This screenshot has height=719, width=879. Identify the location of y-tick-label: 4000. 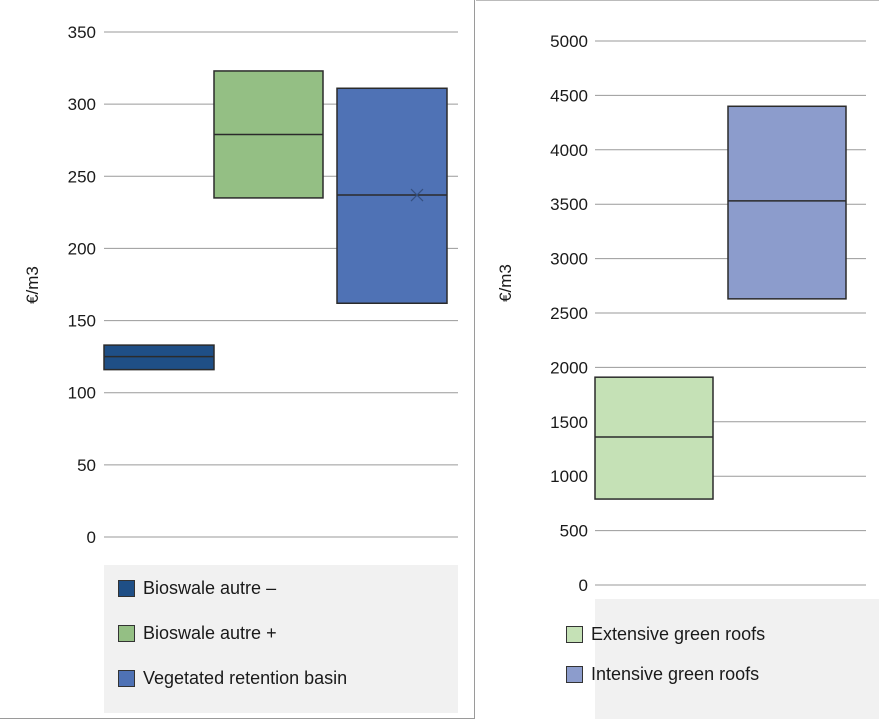
(569, 150).